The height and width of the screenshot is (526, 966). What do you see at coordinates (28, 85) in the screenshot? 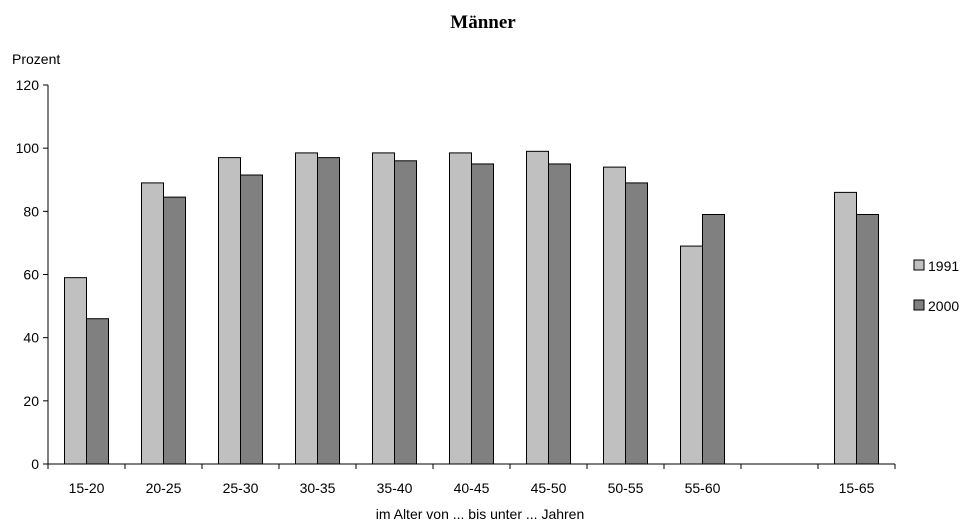
I see `y-tick-label: 120` at bounding box center [28, 85].